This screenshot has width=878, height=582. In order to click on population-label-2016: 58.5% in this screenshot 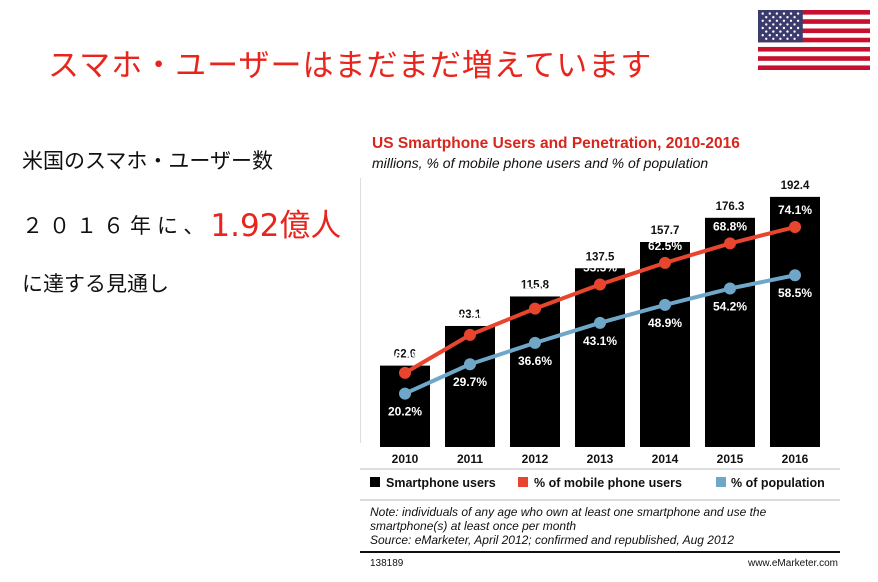, I will do `click(795, 293)`.